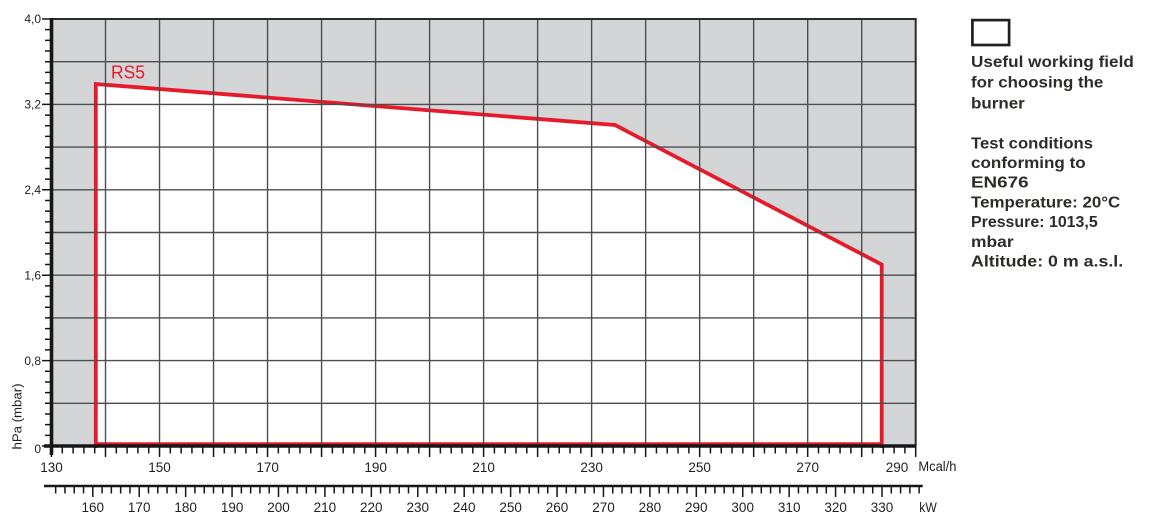  I want to click on svg-text: 310, so click(789, 507).